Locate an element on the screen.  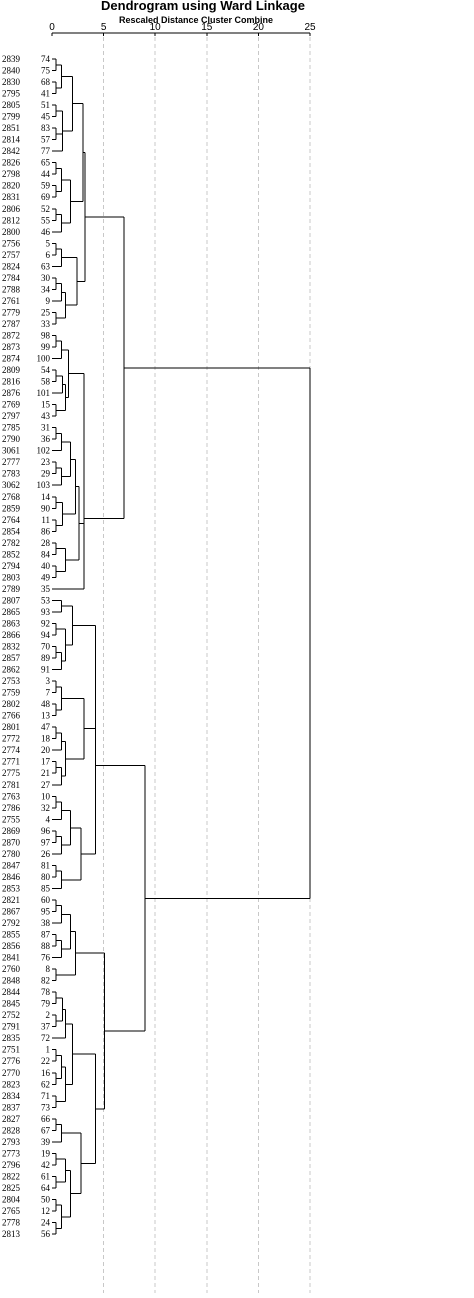
leaf-case-number: 85 is located at coordinates (46, 888).